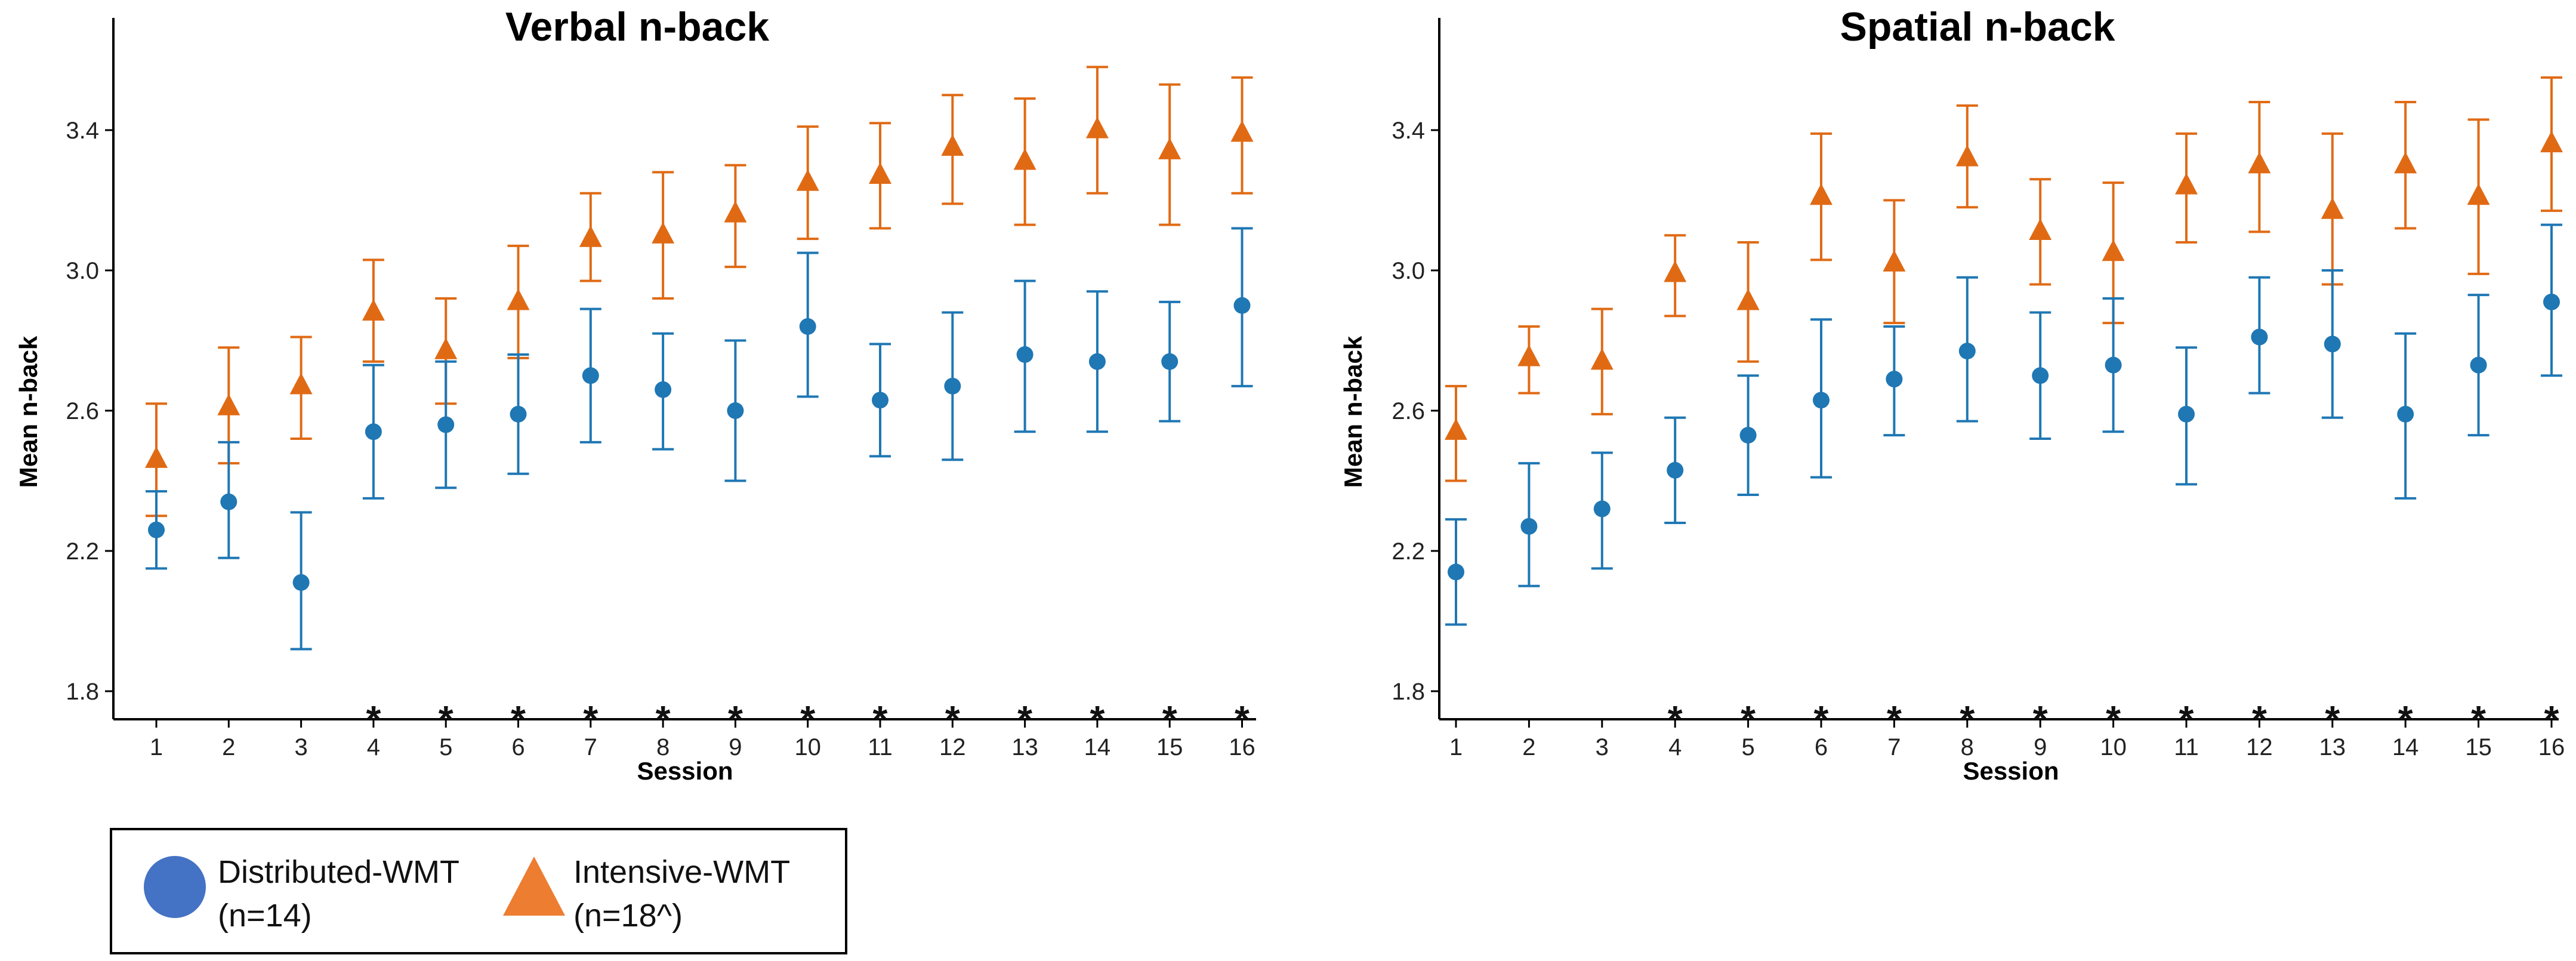  What do you see at coordinates (1821, 747) in the screenshot?
I see `x-tick-label: 6` at bounding box center [1821, 747].